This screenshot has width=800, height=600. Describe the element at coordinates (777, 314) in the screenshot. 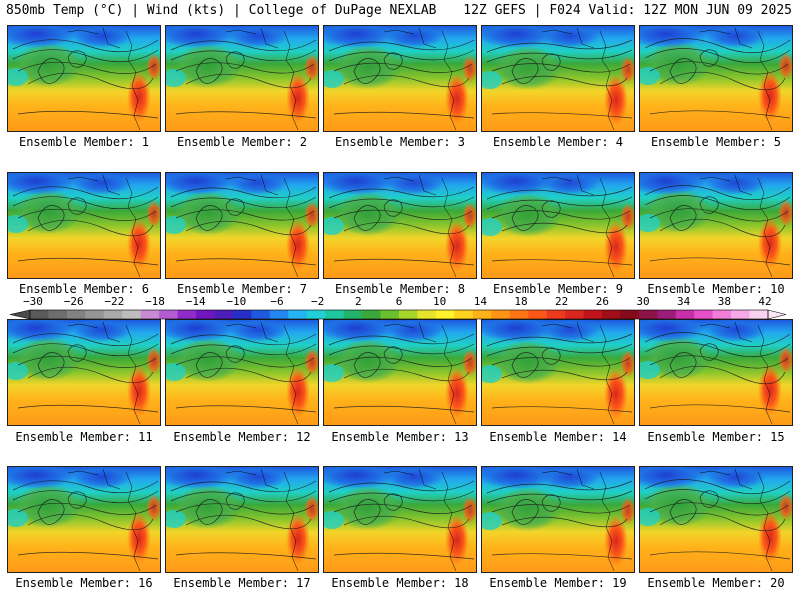

I see `colorbar-high-arrow` at that location.